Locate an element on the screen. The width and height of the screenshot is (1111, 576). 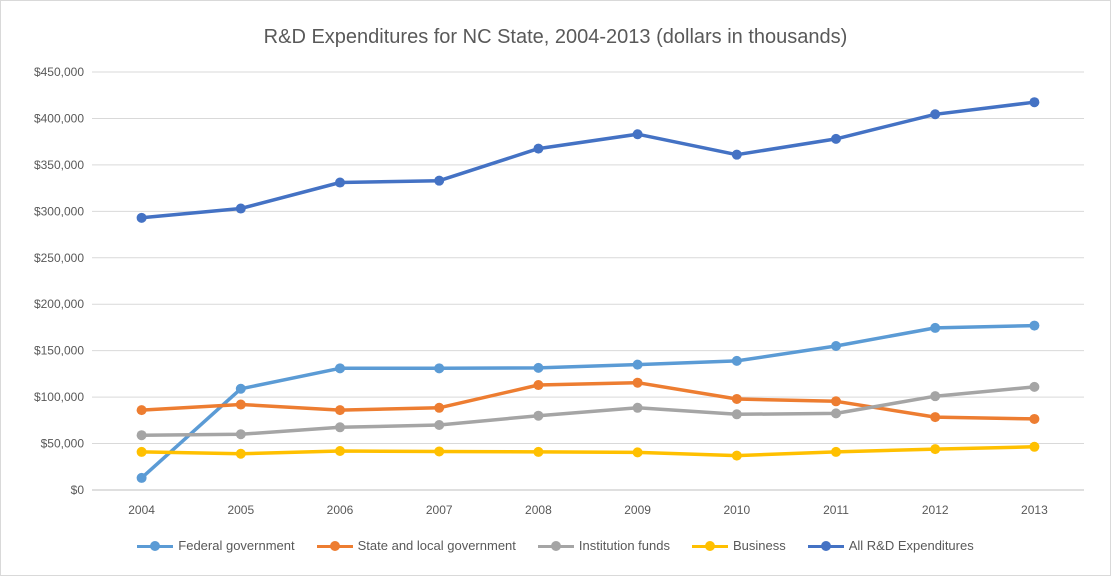
series-line-state-and-local-government is located at coordinates (588, 400).